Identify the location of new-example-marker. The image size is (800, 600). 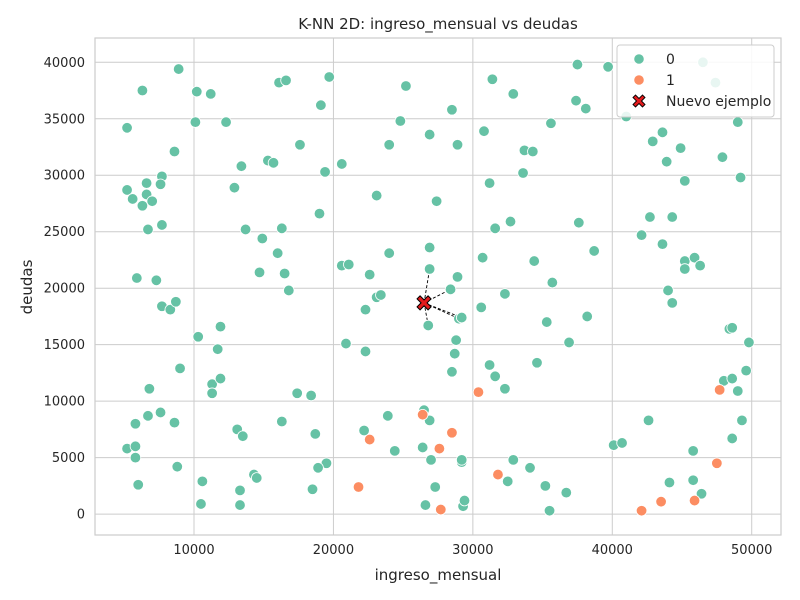
(424, 303).